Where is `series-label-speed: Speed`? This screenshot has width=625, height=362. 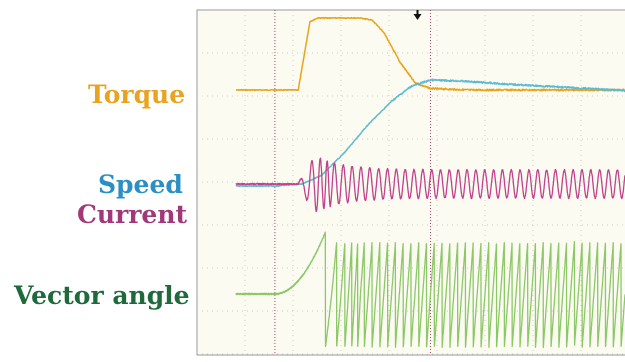
series-label-speed: Speed is located at coordinates (140, 184).